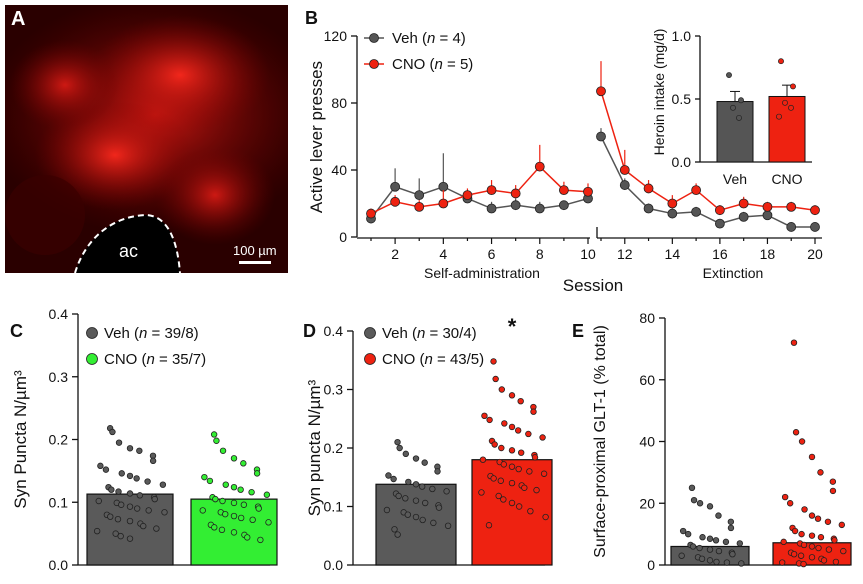  I want to click on inset-x-tick-label: CNO, so click(786, 179).